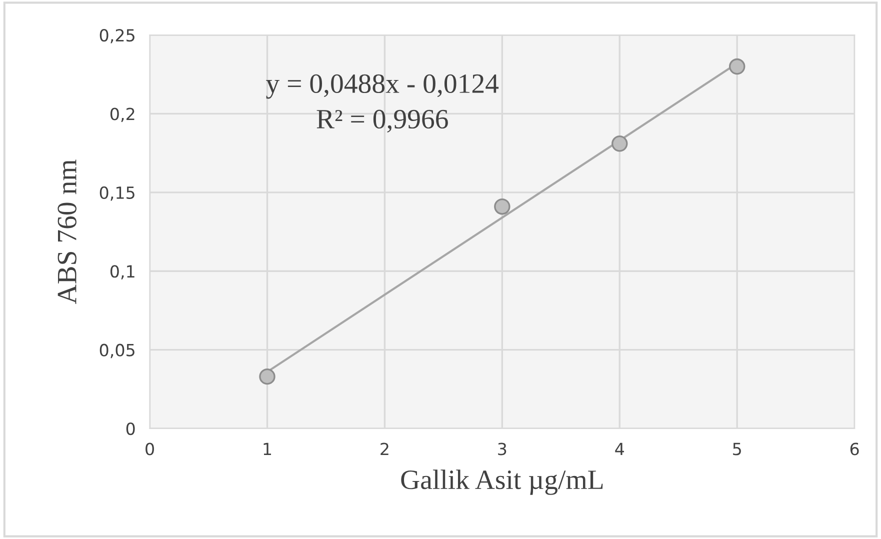 The height and width of the screenshot is (539, 881). Describe the element at coordinates (267, 449) in the screenshot. I see `x-tick-label: 1` at that location.